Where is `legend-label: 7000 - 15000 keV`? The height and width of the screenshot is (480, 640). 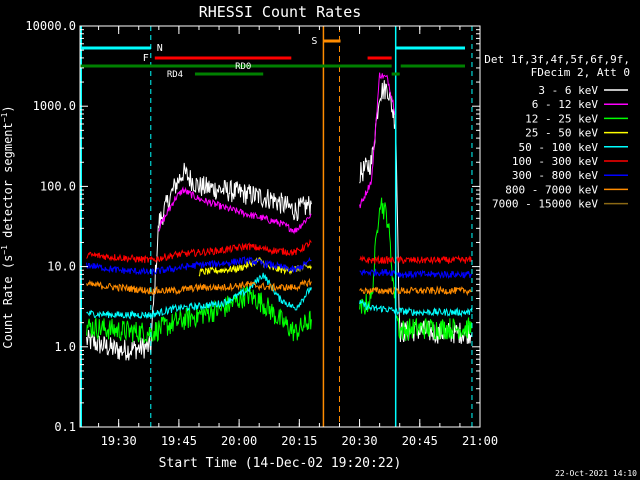 legend-label: 7000 - 15000 keV is located at coordinates (545, 204).